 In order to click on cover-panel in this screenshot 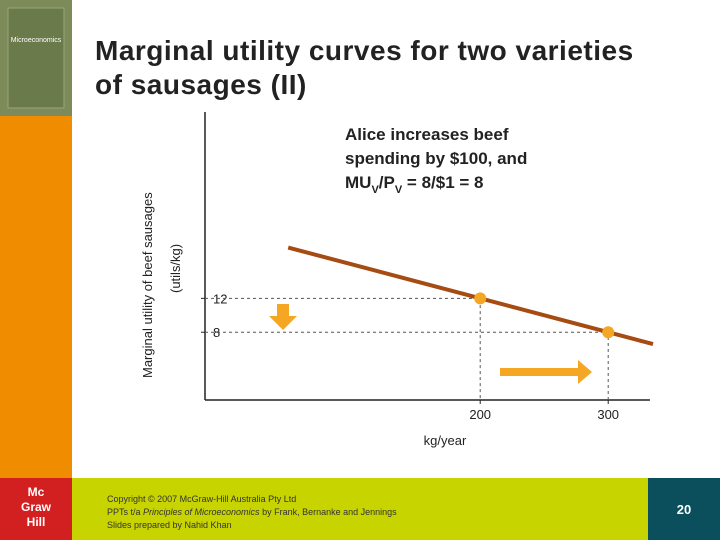, I will do `click(36, 58)`.